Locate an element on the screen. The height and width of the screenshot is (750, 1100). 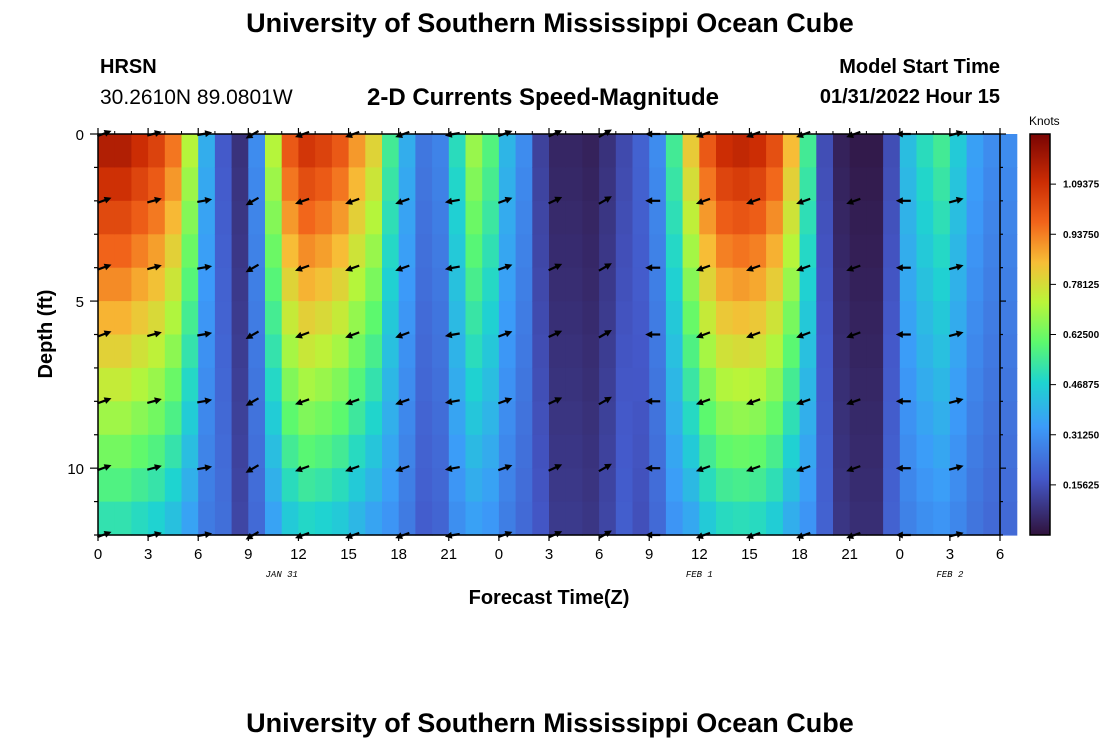
chart-subtitle: 2-D Currents Speed-Magnitude is located at coordinates (543, 97).